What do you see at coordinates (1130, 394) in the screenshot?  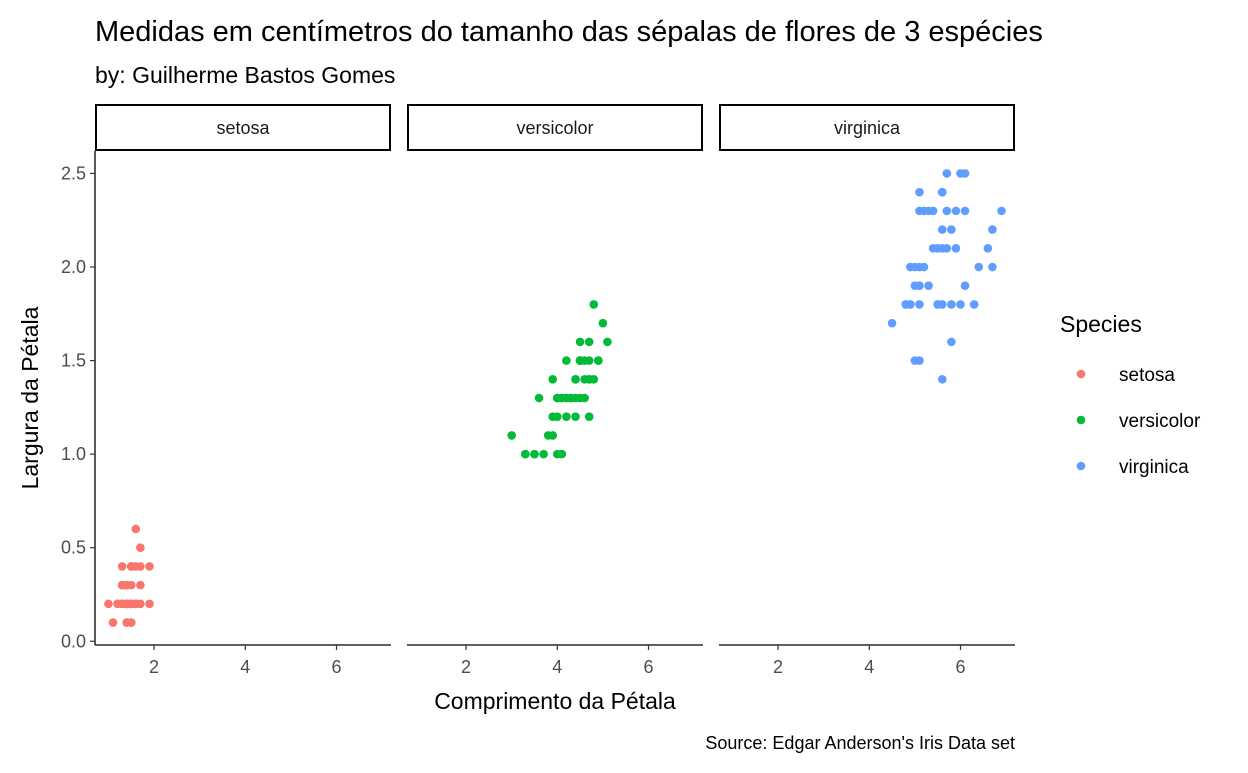 I see `legend: Species setosa versicolor virginica` at bounding box center [1130, 394].